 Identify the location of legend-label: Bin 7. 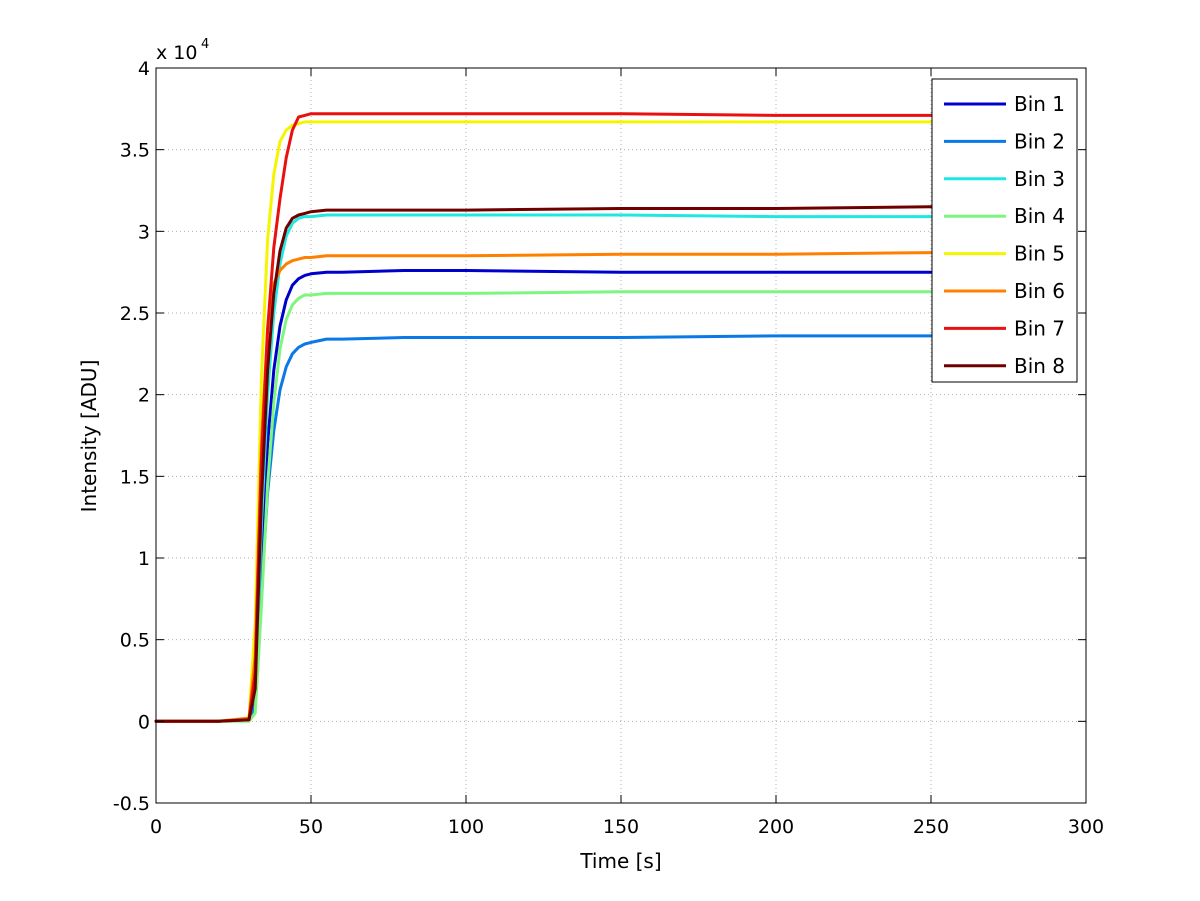
(1039, 328).